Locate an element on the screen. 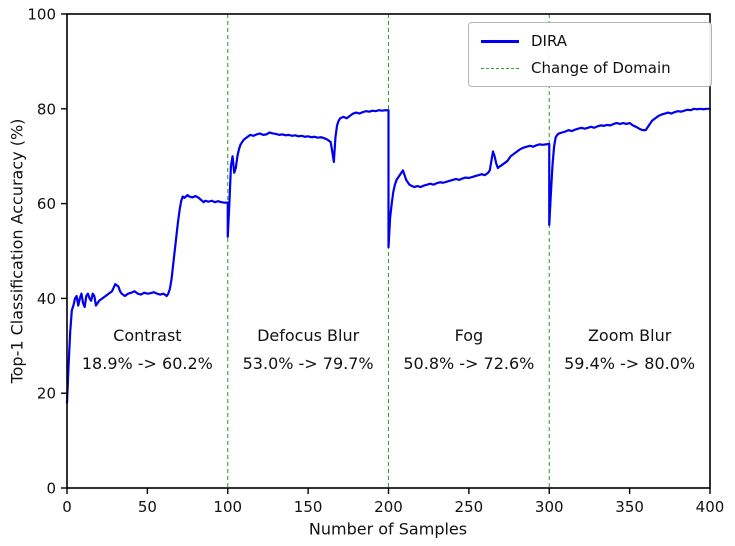 This screenshot has width=735, height=546. y-axis-label: Top-1 Classification Accuracy (%) is located at coordinates (17, 251).